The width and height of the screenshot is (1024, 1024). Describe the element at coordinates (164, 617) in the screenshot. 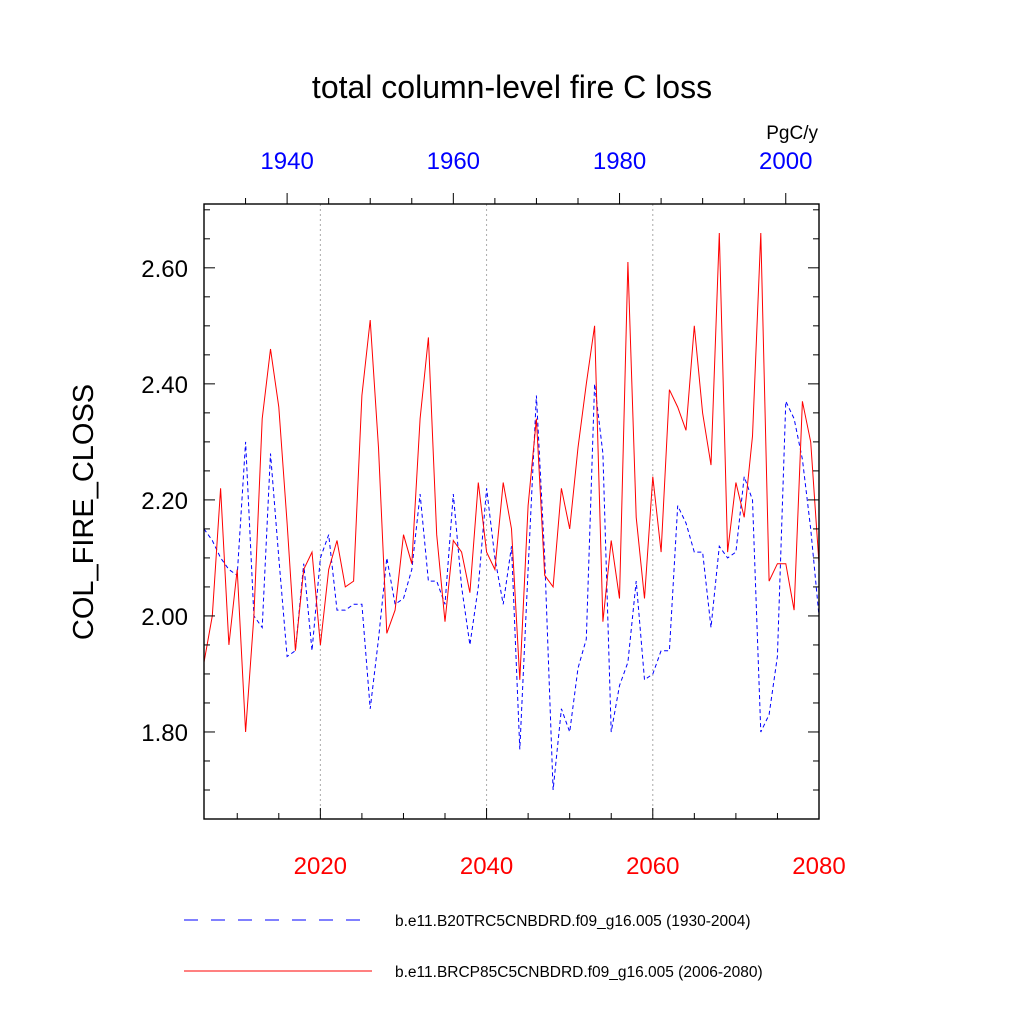

I see `y-tick-label: 2.00` at that location.